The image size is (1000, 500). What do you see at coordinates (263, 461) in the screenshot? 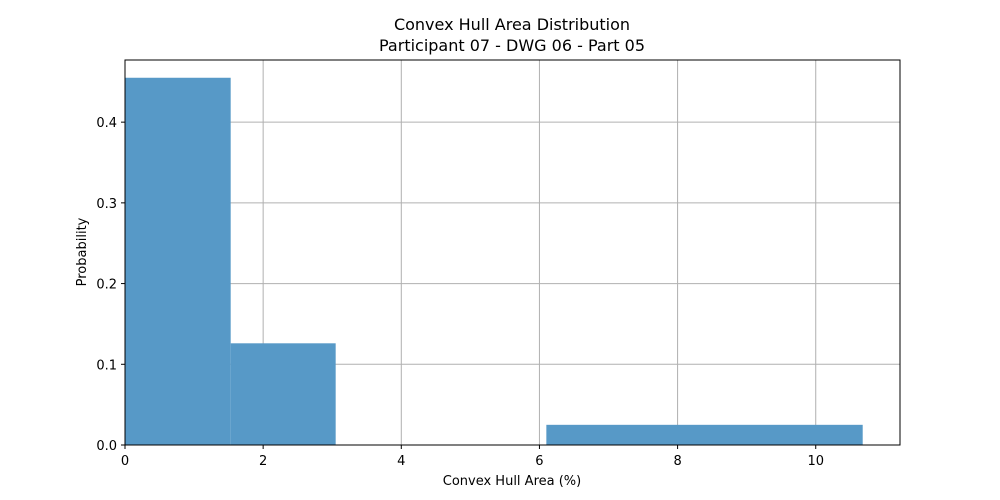
I see `x-tick-label: 2` at bounding box center [263, 461].